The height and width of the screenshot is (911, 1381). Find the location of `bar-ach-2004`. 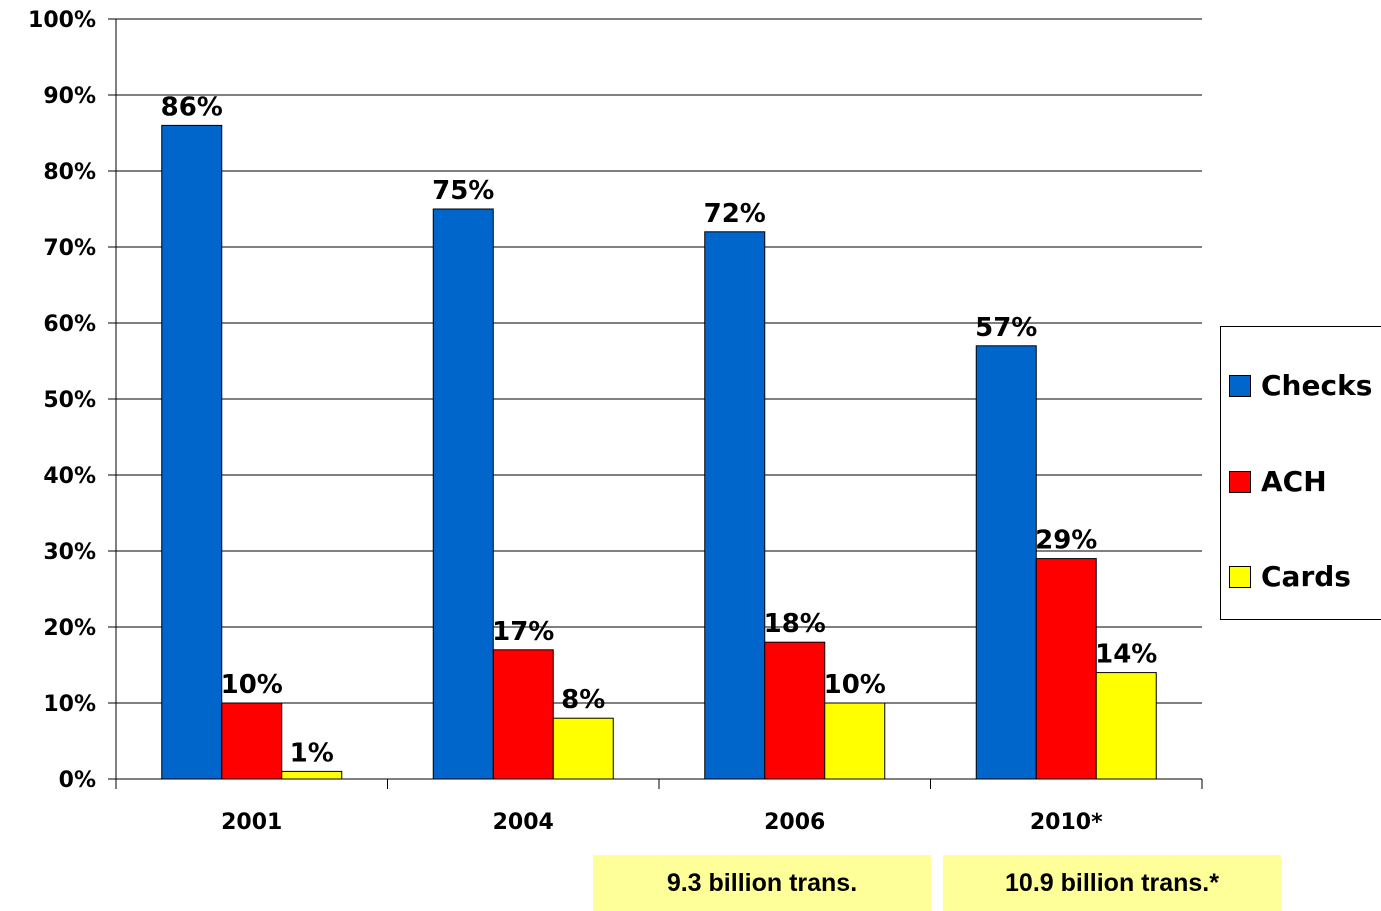

bar-ach-2004 is located at coordinates (523, 714).